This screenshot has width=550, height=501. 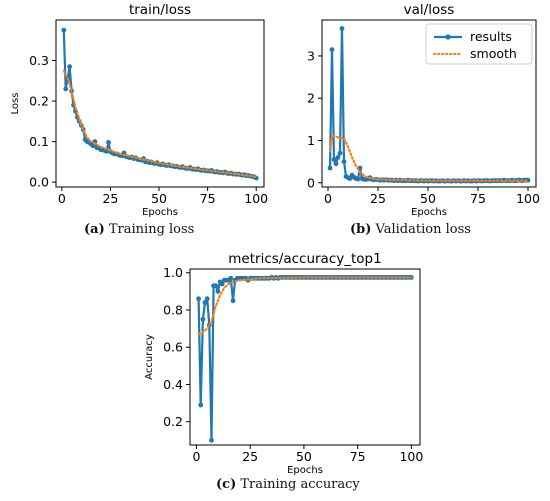 What do you see at coordinates (173, 384) in the screenshot?
I see `y-tick-label: 0.4` at bounding box center [173, 384].